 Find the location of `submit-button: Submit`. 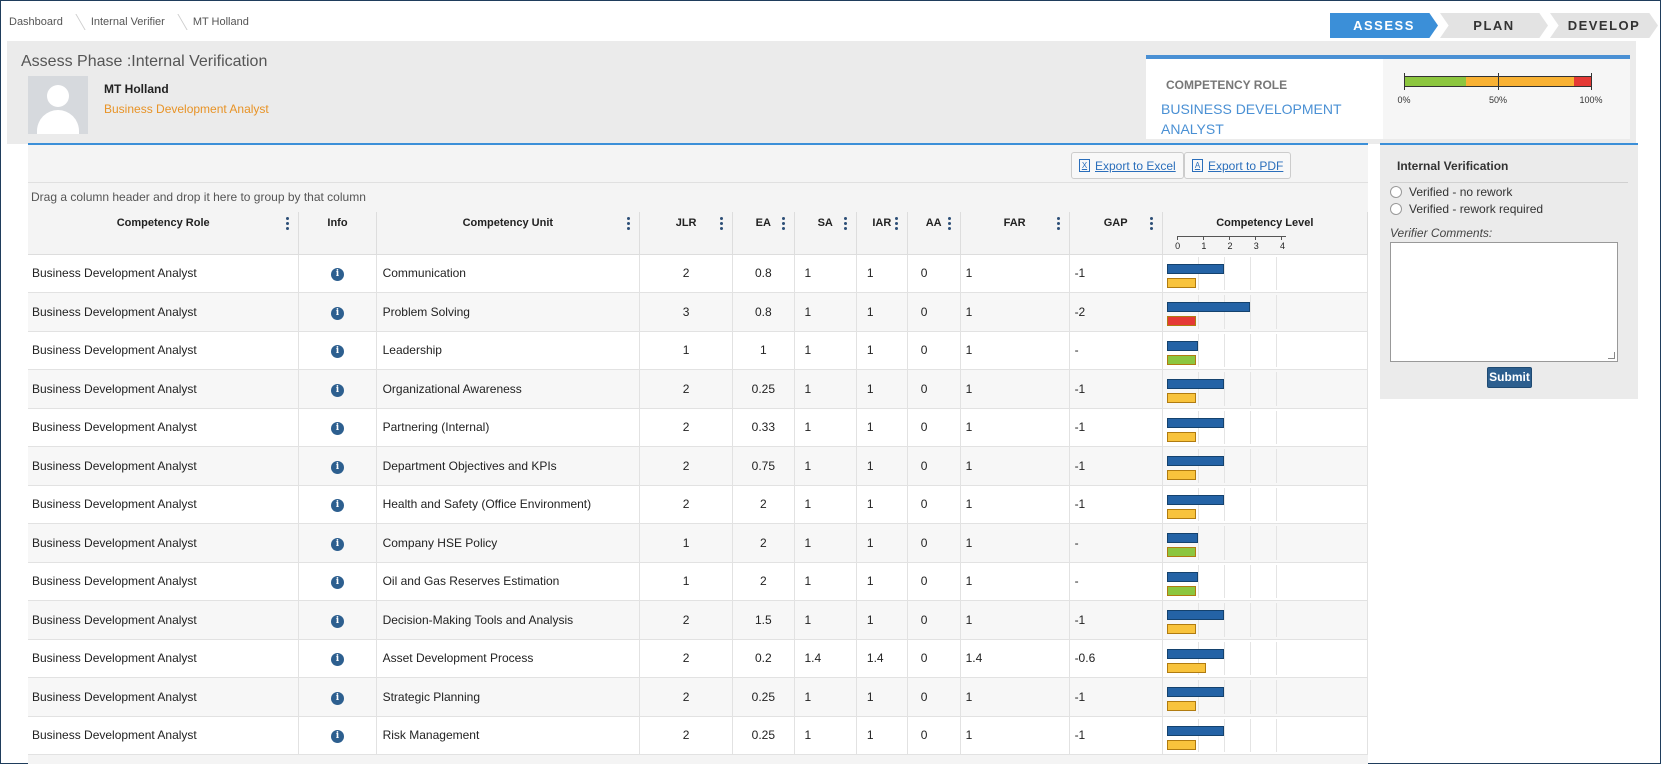

submit-button: Submit is located at coordinates (1509, 377).